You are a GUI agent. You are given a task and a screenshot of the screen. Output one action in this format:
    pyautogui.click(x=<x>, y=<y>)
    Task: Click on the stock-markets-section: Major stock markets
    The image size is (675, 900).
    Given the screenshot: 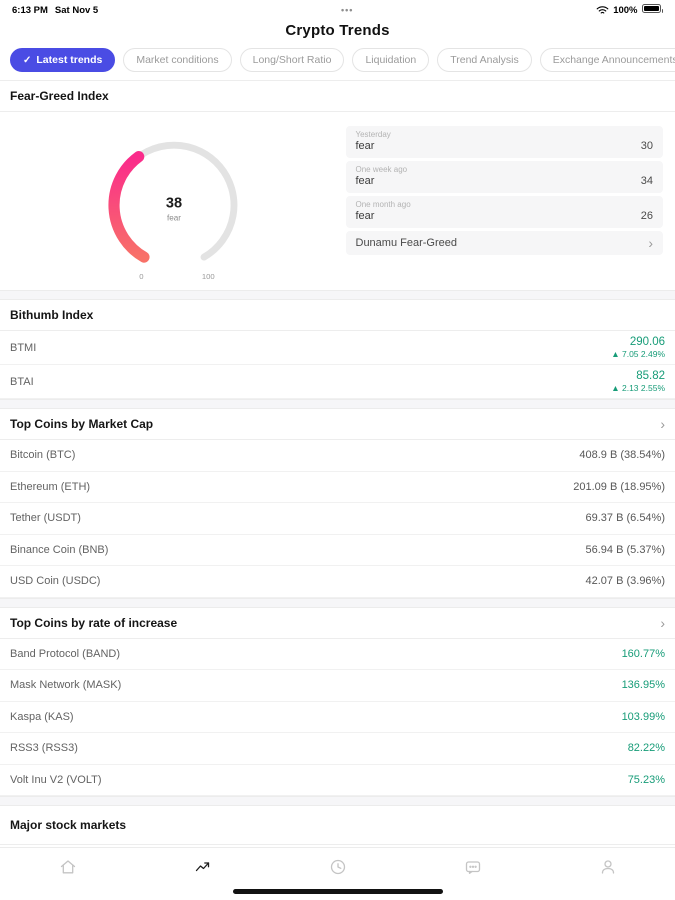 What is the action you would take?
    pyautogui.click(x=337, y=825)
    